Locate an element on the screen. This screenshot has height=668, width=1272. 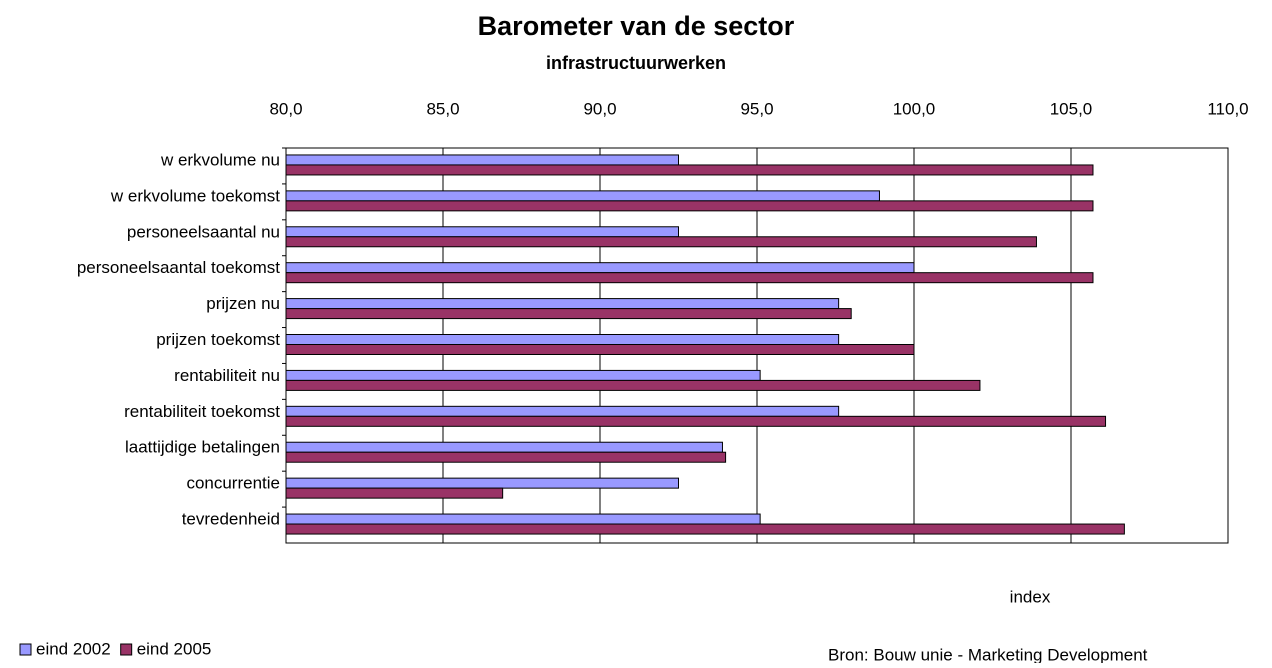
x-tick-label: 80,0 is located at coordinates (285, 108).